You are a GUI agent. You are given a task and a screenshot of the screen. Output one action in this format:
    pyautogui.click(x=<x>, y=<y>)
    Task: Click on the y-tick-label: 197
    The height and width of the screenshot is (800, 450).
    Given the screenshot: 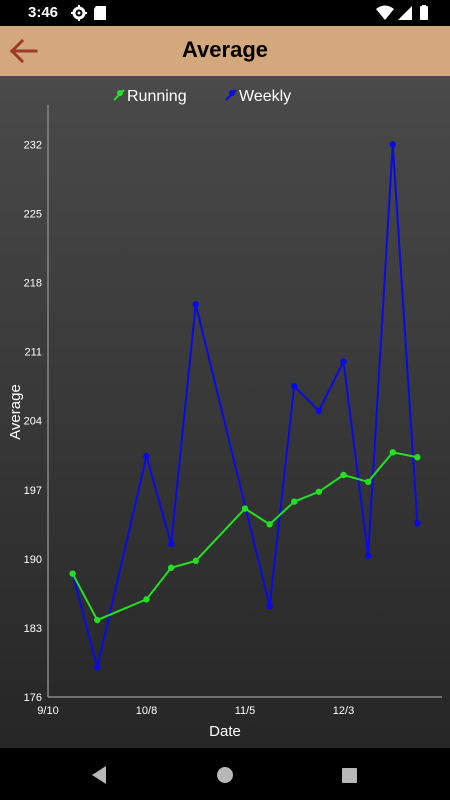 What is the action you would take?
    pyautogui.click(x=33, y=491)
    